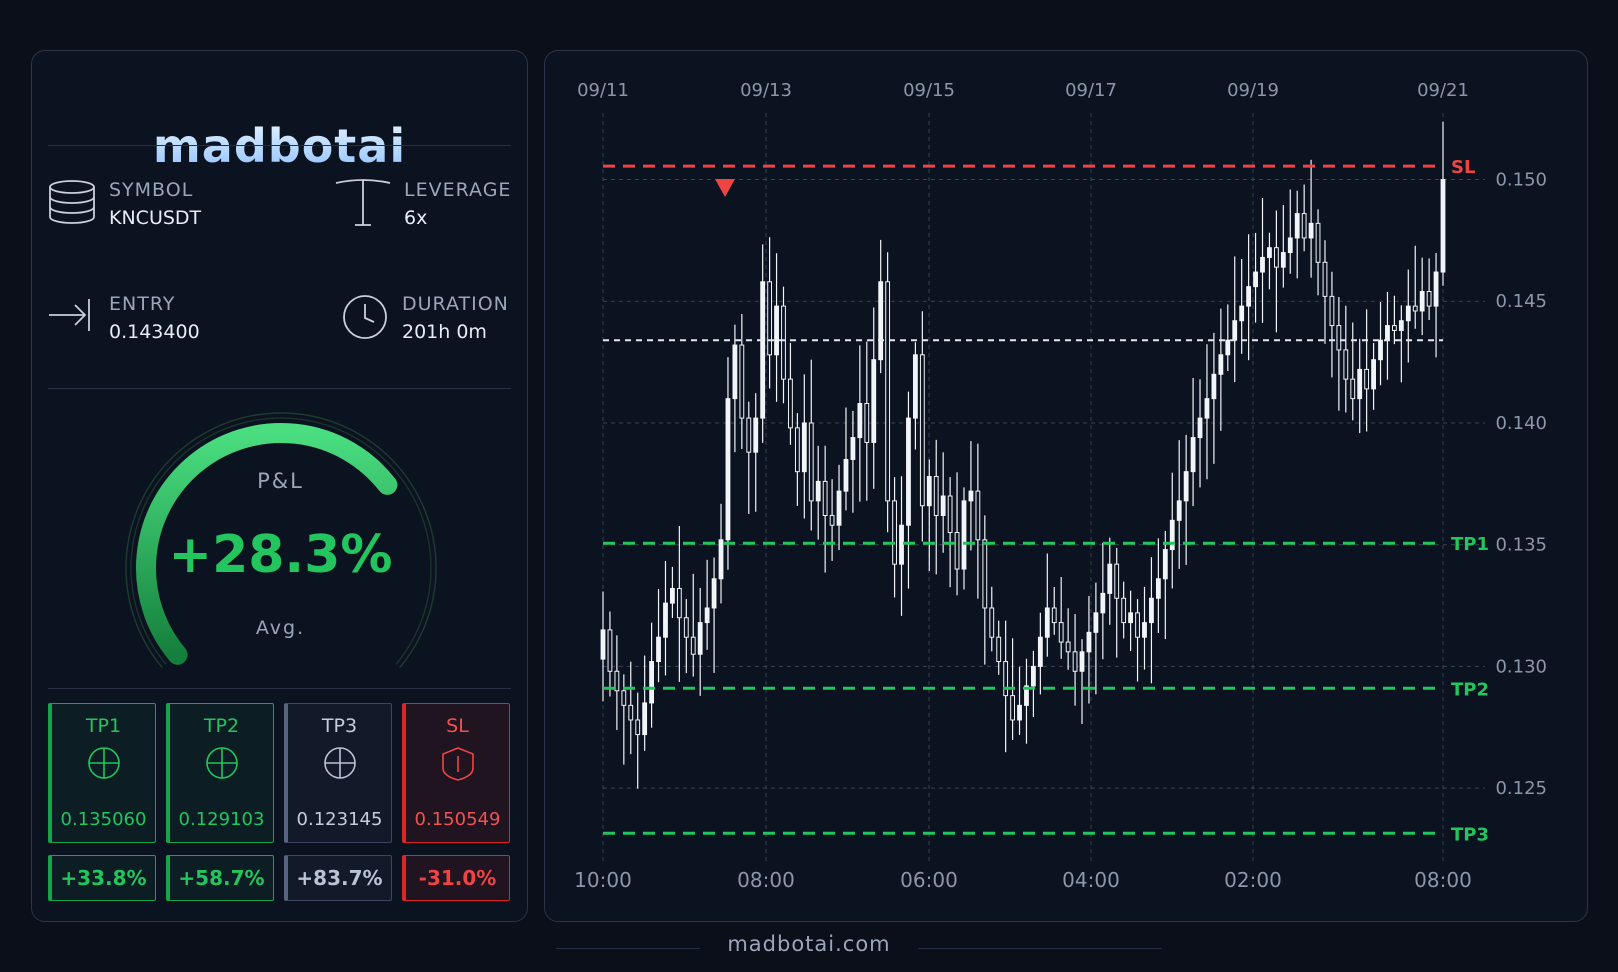  I want to click on pnl-gauge, so click(281, 540).